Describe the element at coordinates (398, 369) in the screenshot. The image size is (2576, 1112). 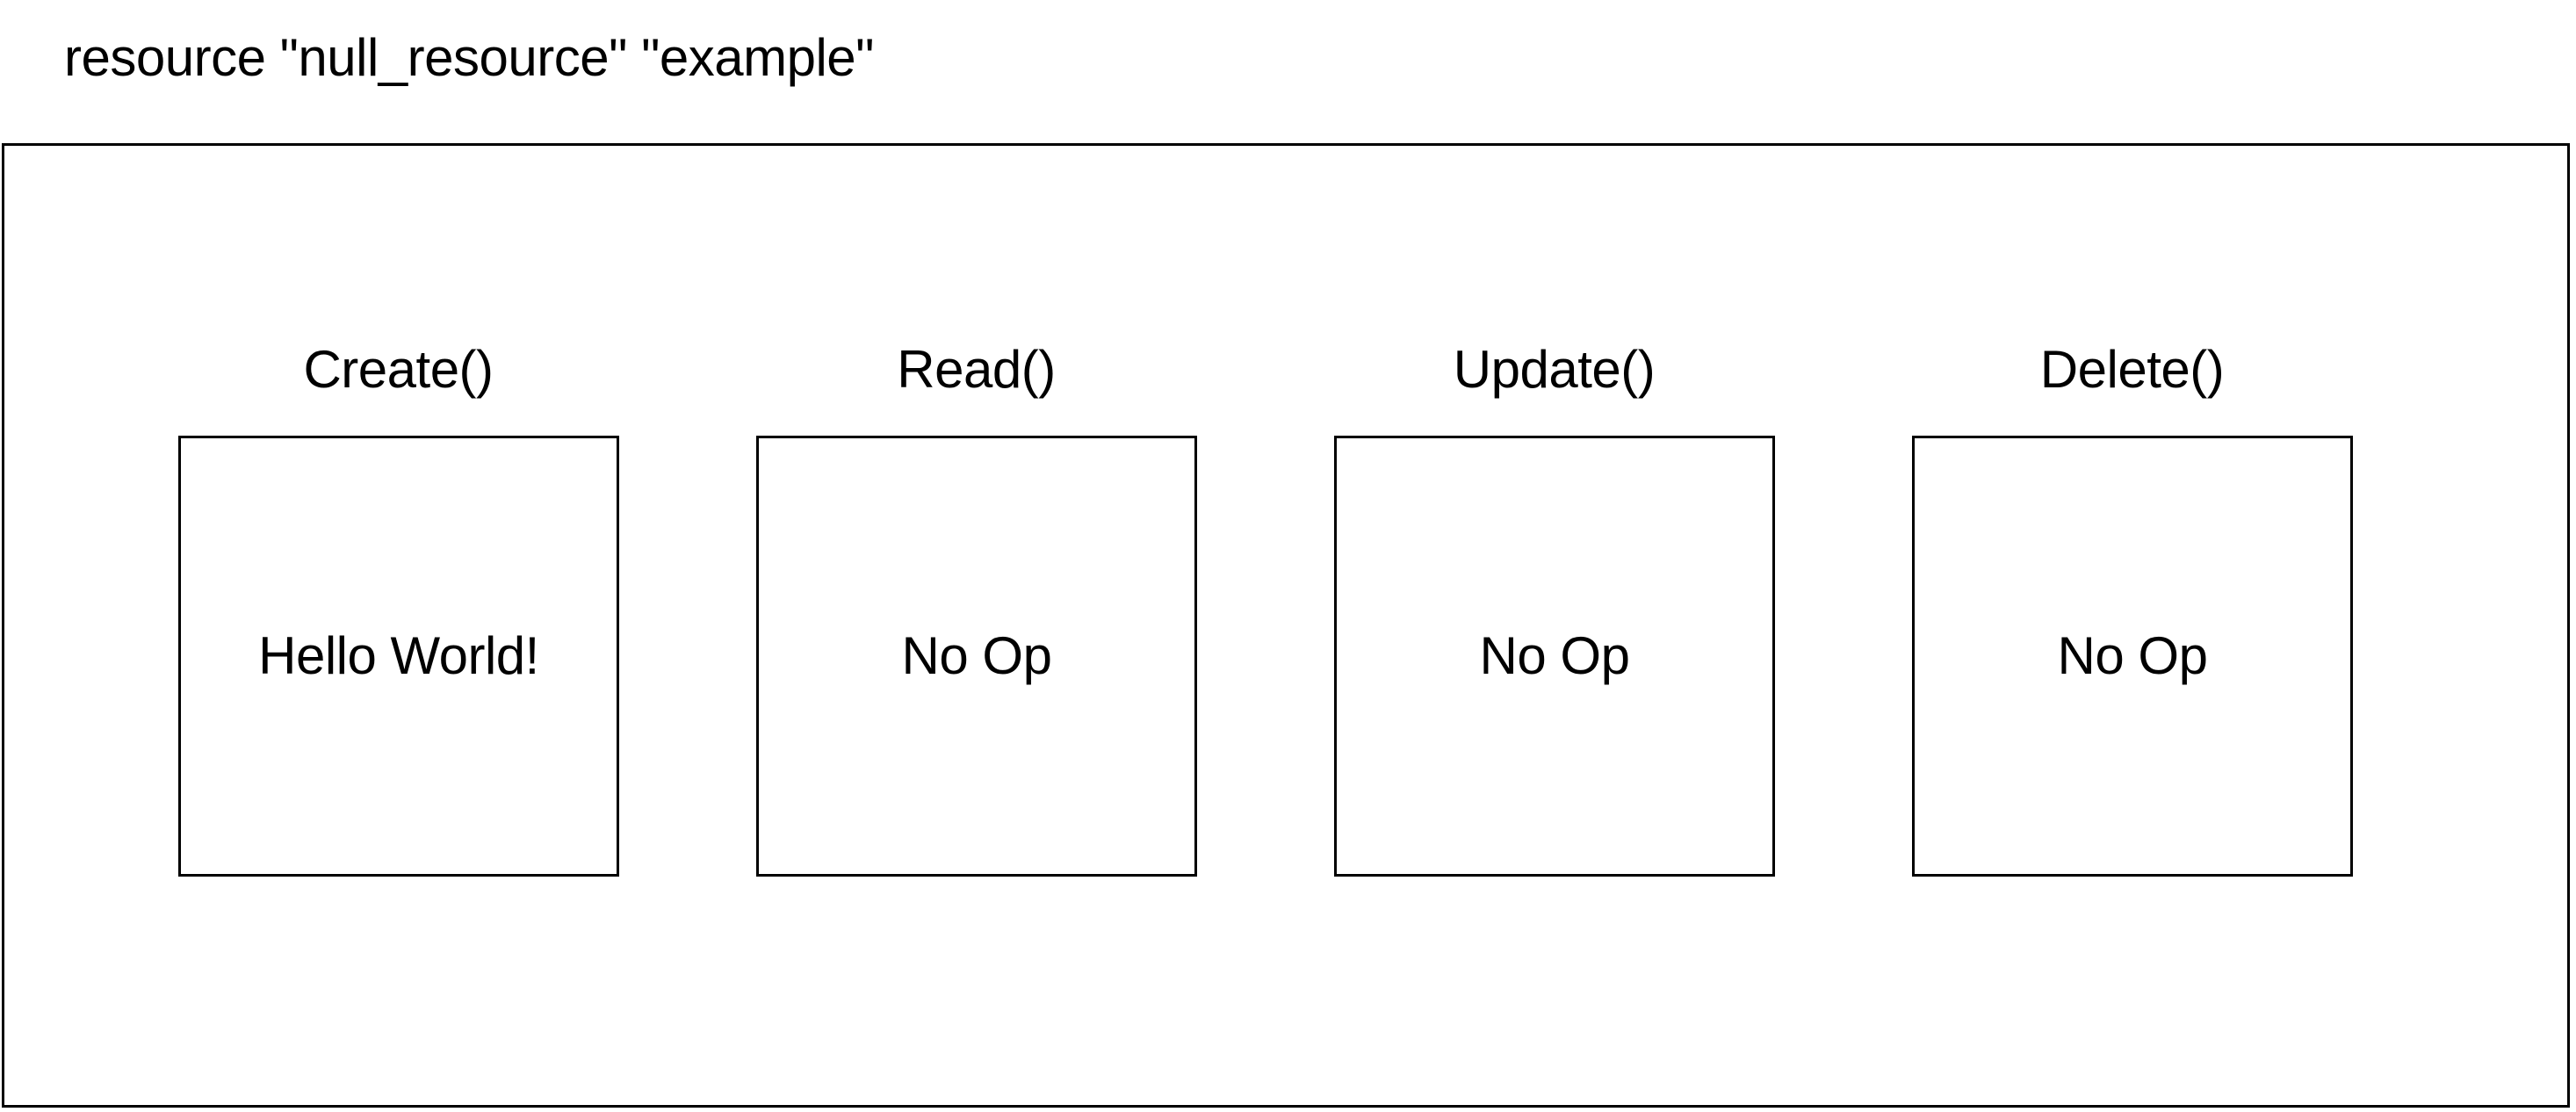
I see `create-label: Create()` at that location.